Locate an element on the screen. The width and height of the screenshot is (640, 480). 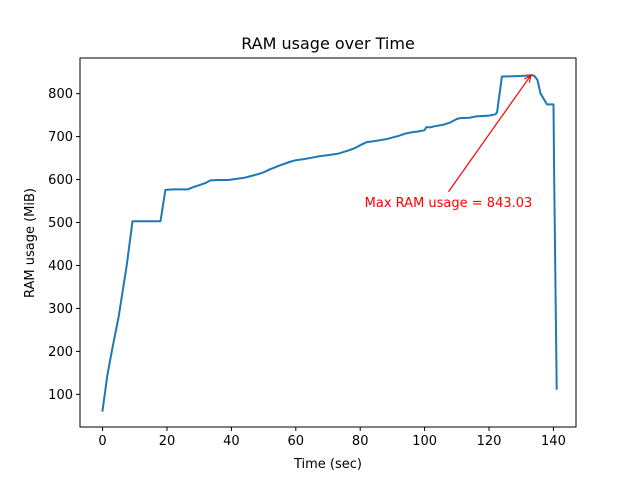
y-tick-label-200: 200 is located at coordinates (60, 352).